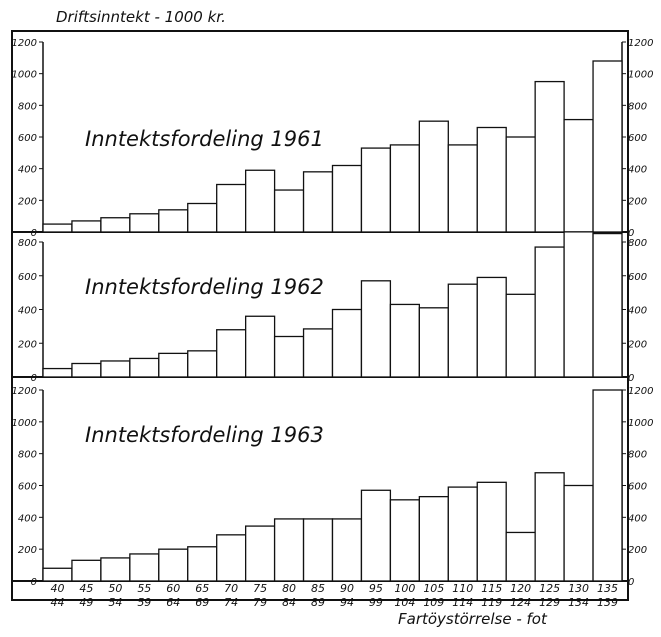 Image resolution: width=661 pixels, height=637 pixels. I want to click on x-tick-label-top: 105, so click(433, 588).